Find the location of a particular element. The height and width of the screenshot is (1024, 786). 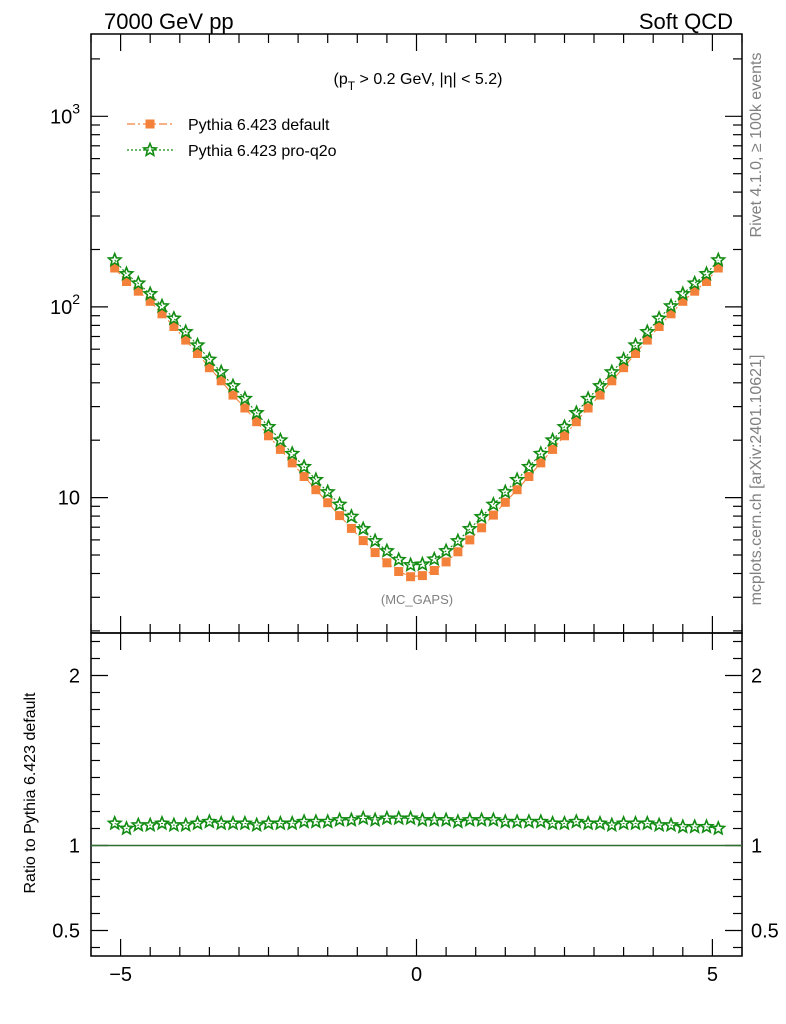

legend-marker-proq2o is located at coordinates (150, 149).